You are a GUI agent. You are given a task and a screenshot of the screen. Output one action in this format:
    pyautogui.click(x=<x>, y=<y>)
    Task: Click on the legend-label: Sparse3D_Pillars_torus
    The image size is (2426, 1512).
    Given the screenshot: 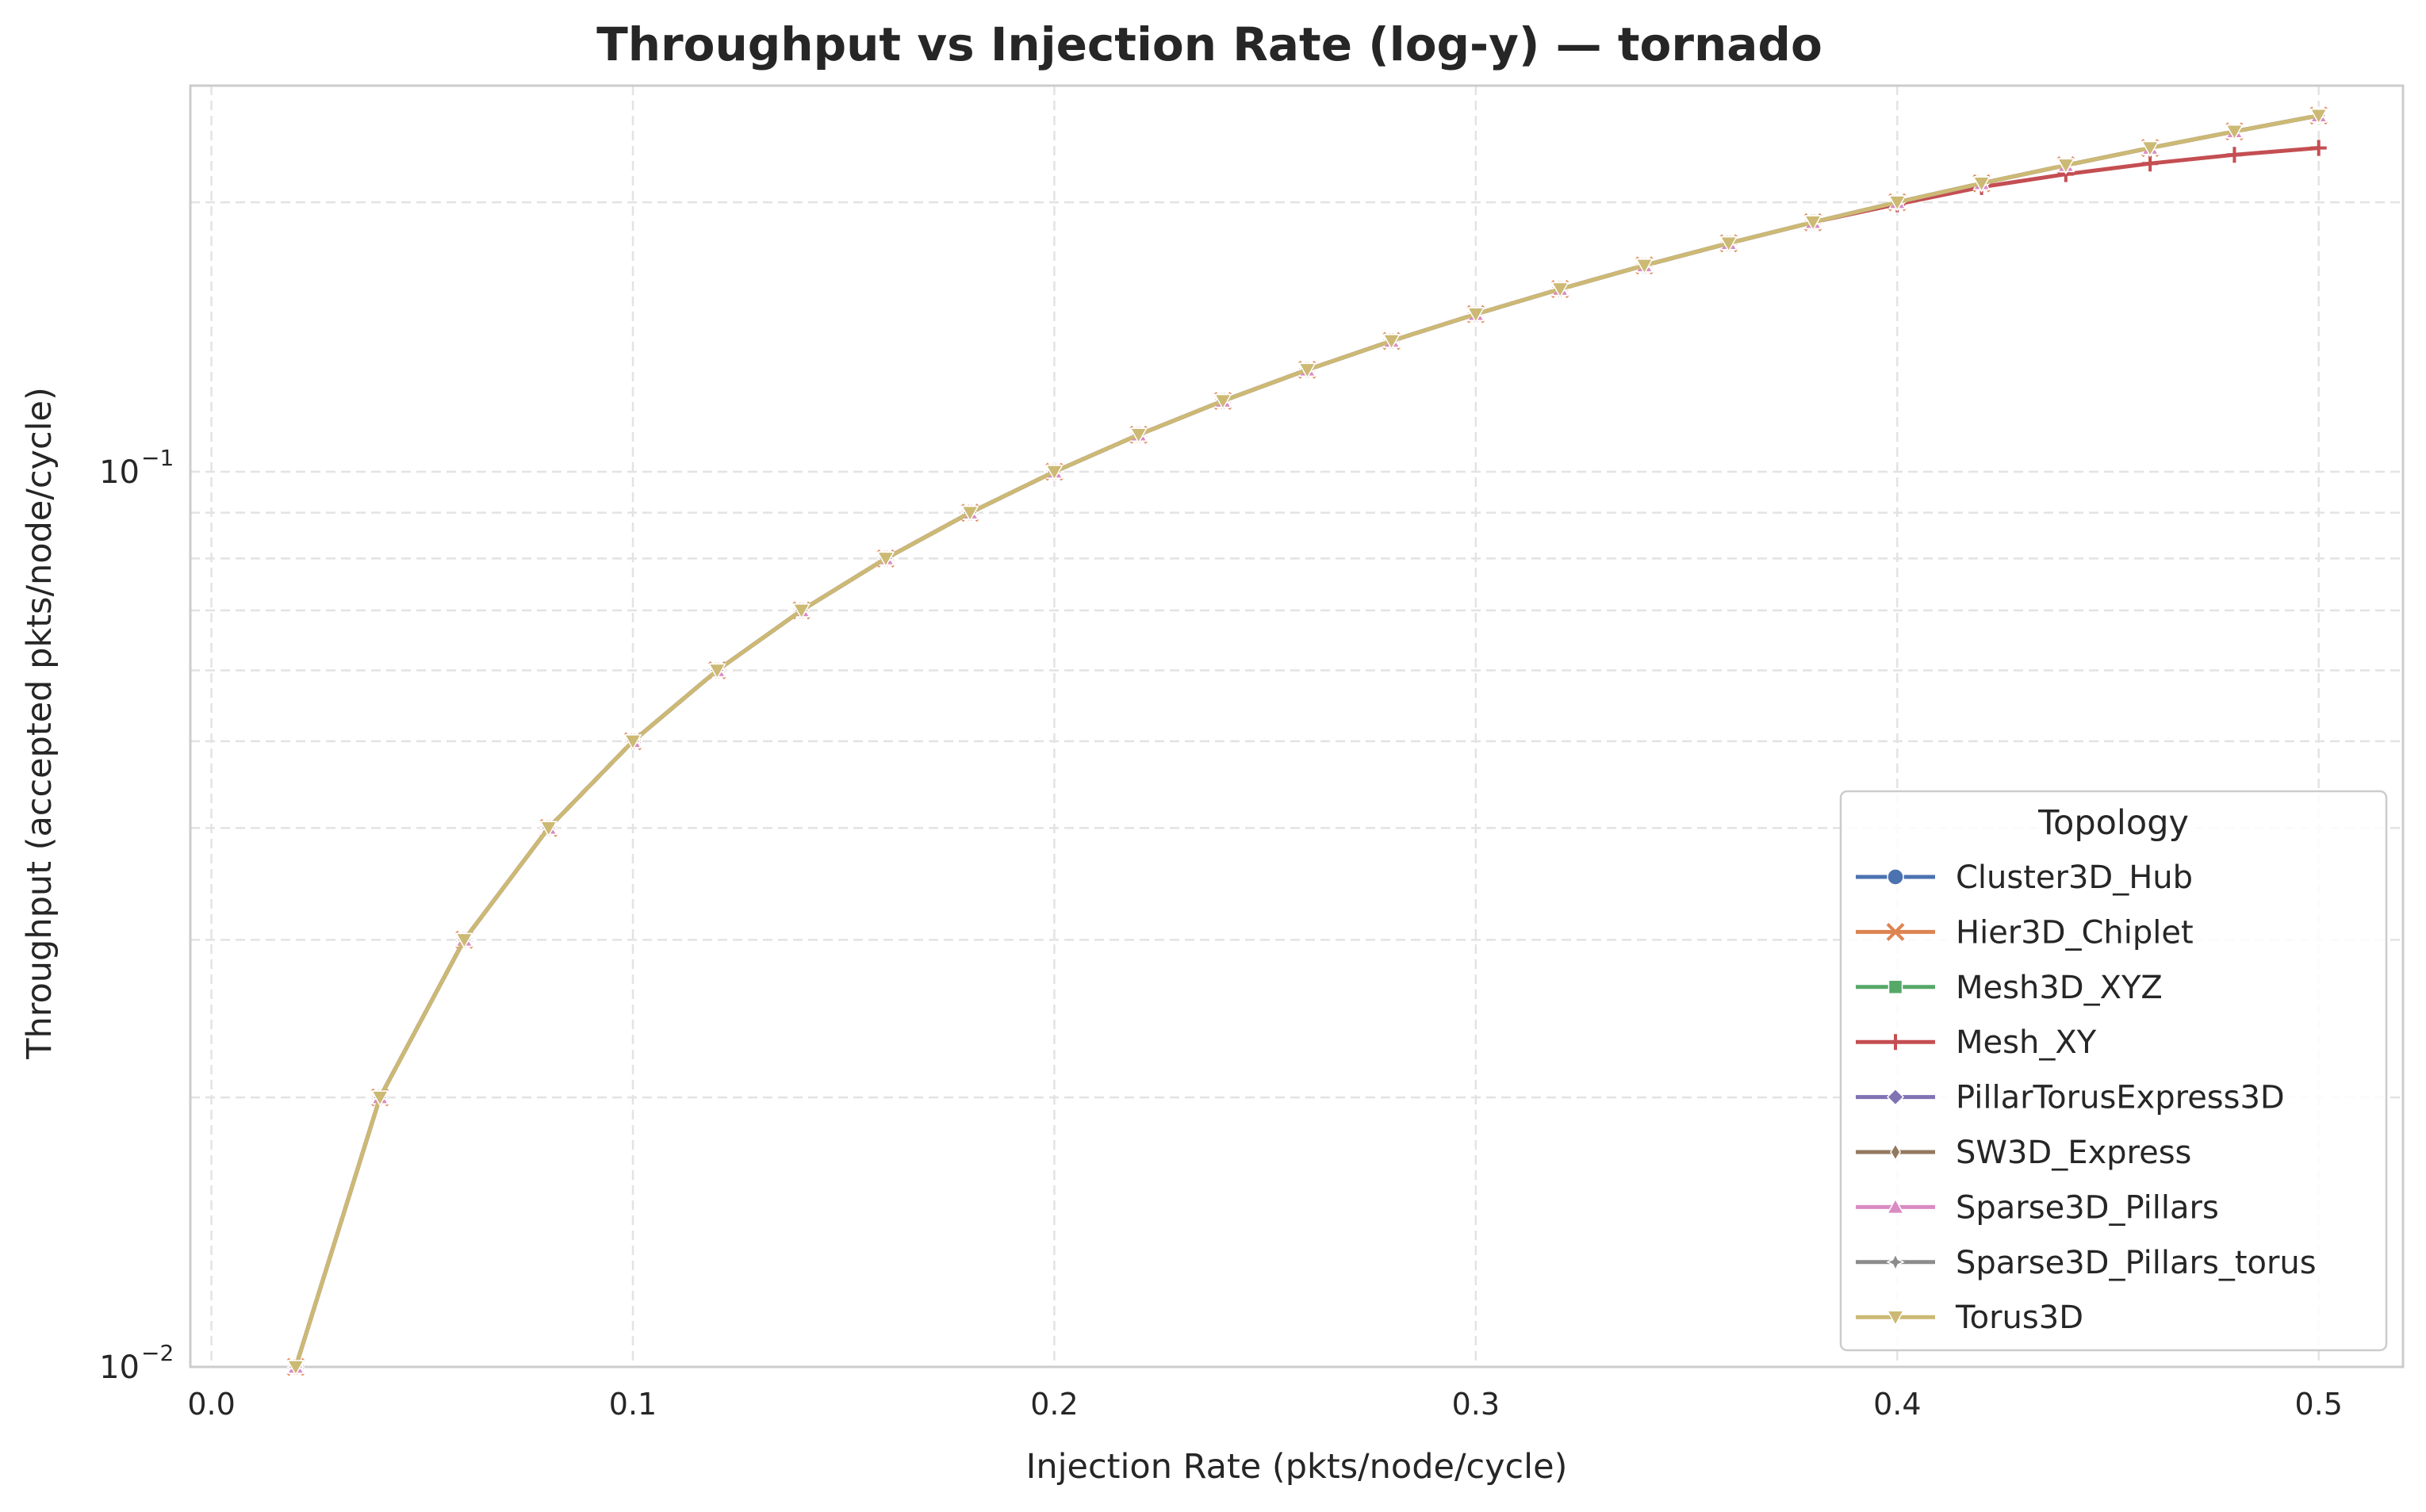 What is the action you would take?
    pyautogui.click(x=2136, y=1263)
    